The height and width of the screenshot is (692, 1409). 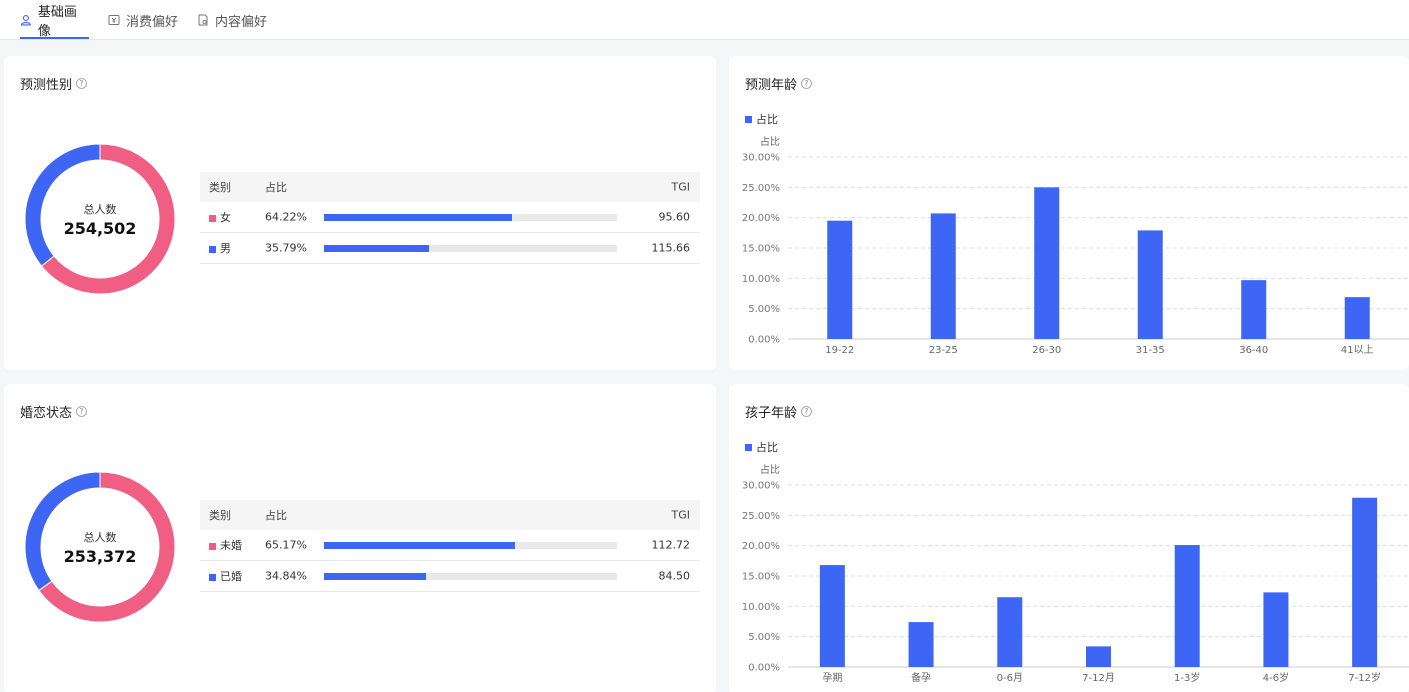 What do you see at coordinates (1253, 350) in the screenshot?
I see `x-tick-label: 36-40` at bounding box center [1253, 350].